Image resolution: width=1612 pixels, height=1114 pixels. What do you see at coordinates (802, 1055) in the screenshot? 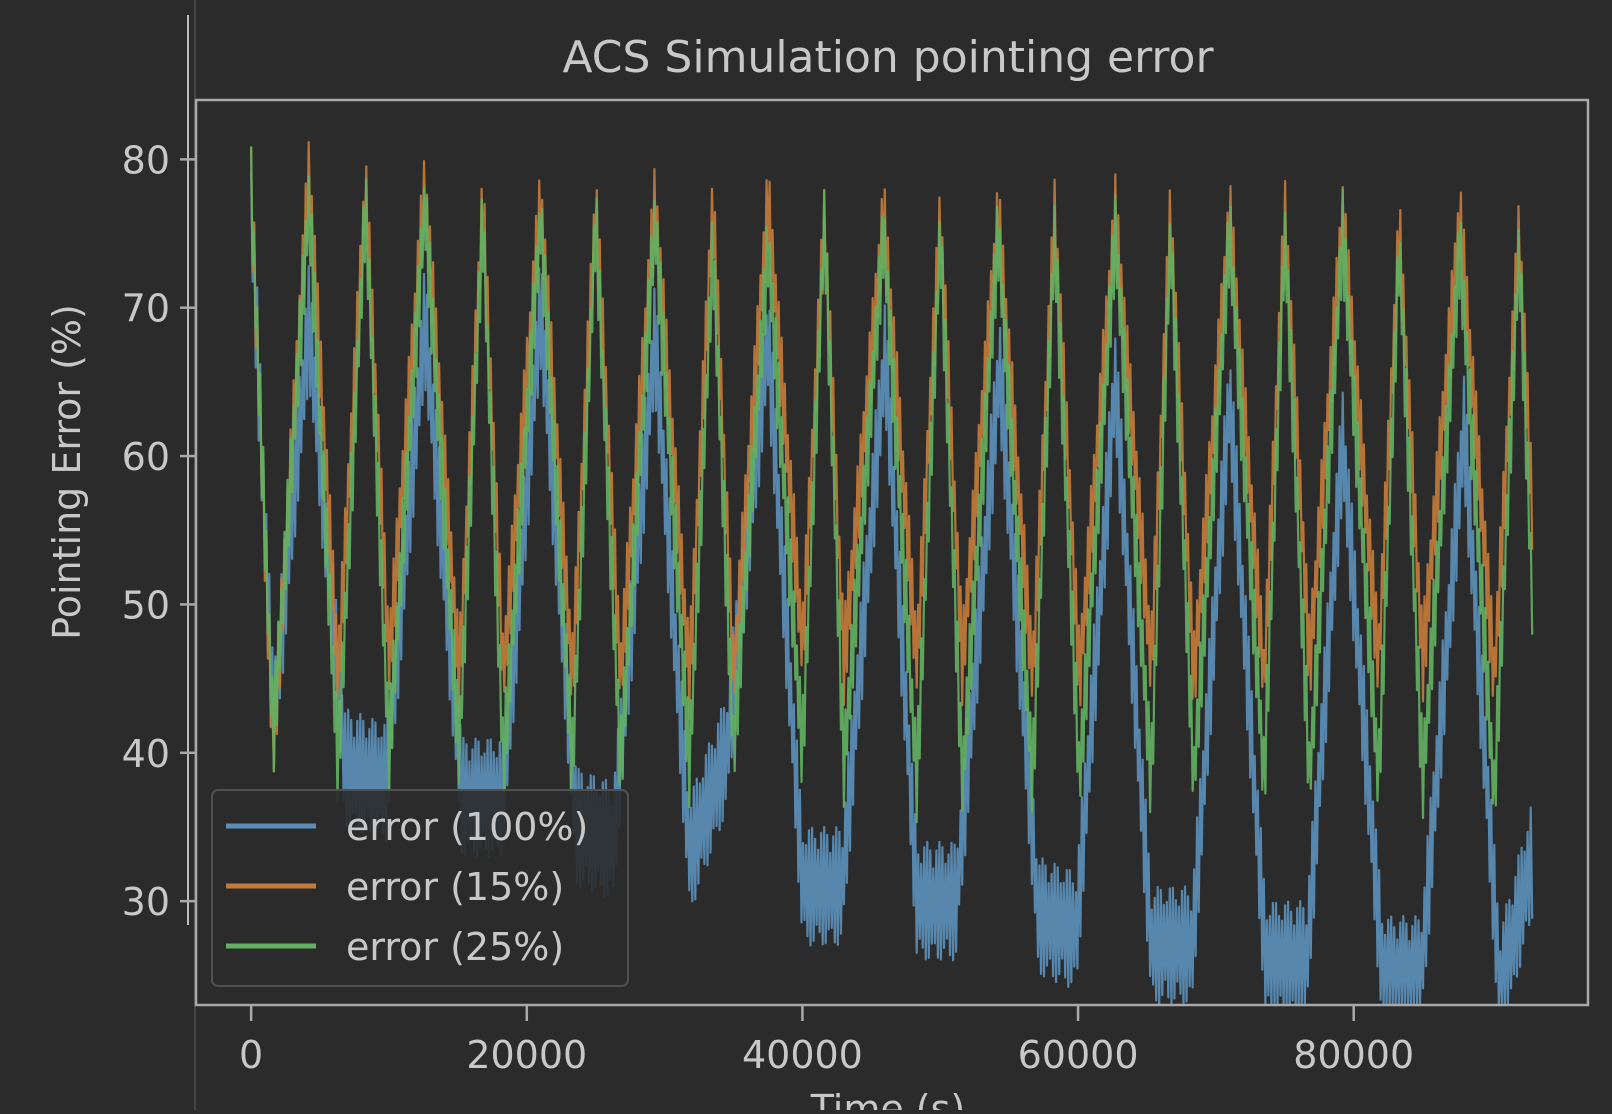
I see `x-tick-label: 40000` at bounding box center [802, 1055].